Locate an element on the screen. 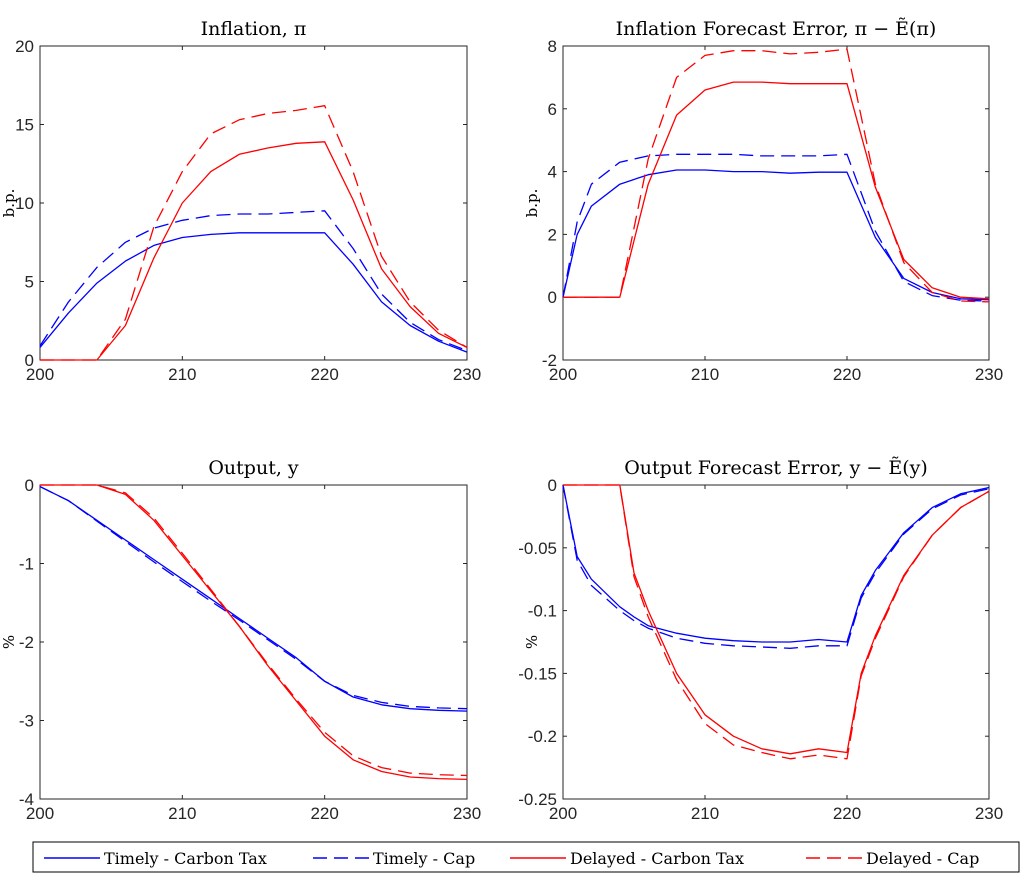 The image size is (1020, 873). y-tick-label: 5 is located at coordinates (29, 282).